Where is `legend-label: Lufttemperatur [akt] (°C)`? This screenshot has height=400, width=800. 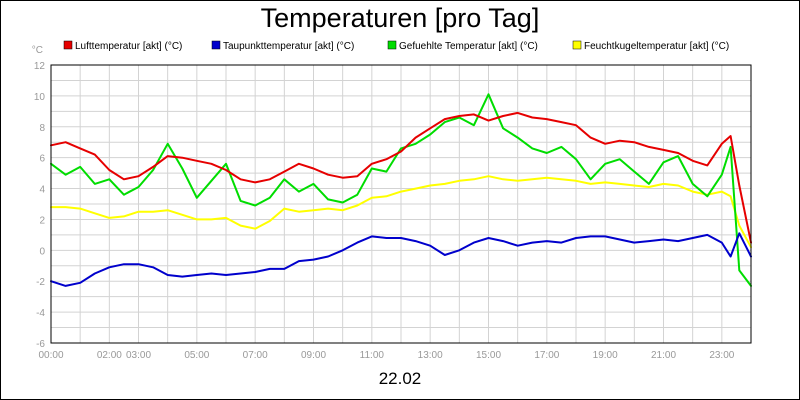
legend-label: Lufttemperatur [akt] (°C) is located at coordinates (128, 46).